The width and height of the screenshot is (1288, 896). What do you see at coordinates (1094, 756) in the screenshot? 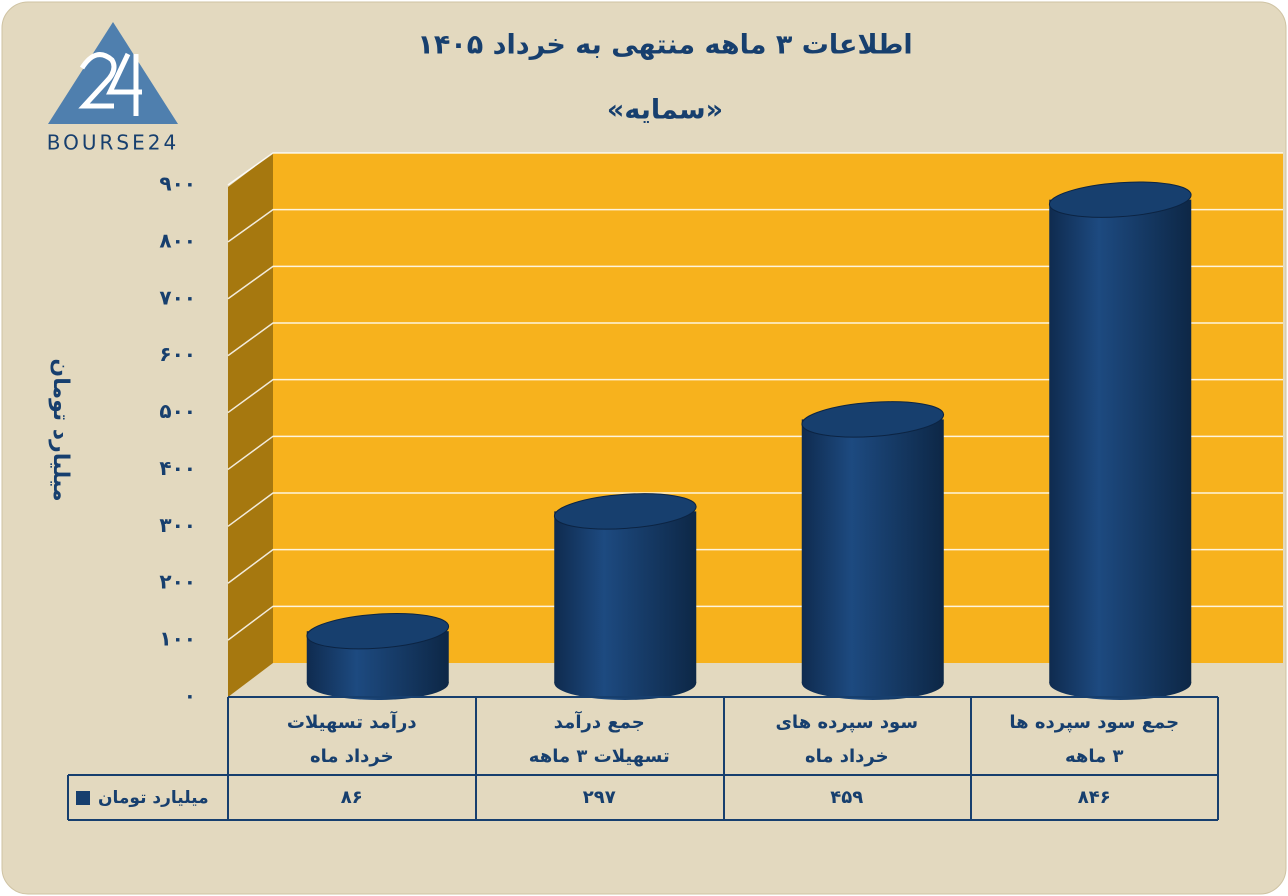
I see `x-tick-label: ۳ ماهه` at bounding box center [1094, 756].